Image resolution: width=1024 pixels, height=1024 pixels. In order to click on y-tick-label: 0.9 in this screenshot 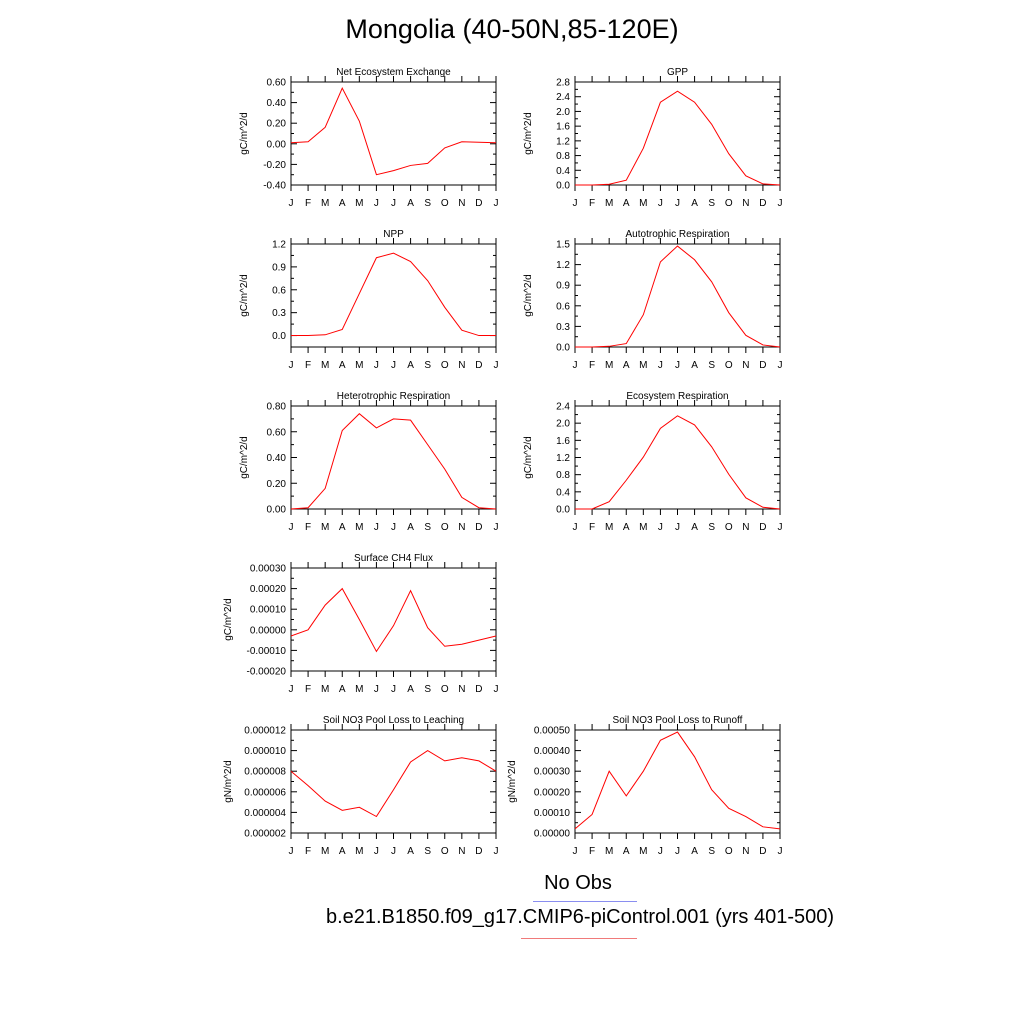, I will do `click(279, 267)`.